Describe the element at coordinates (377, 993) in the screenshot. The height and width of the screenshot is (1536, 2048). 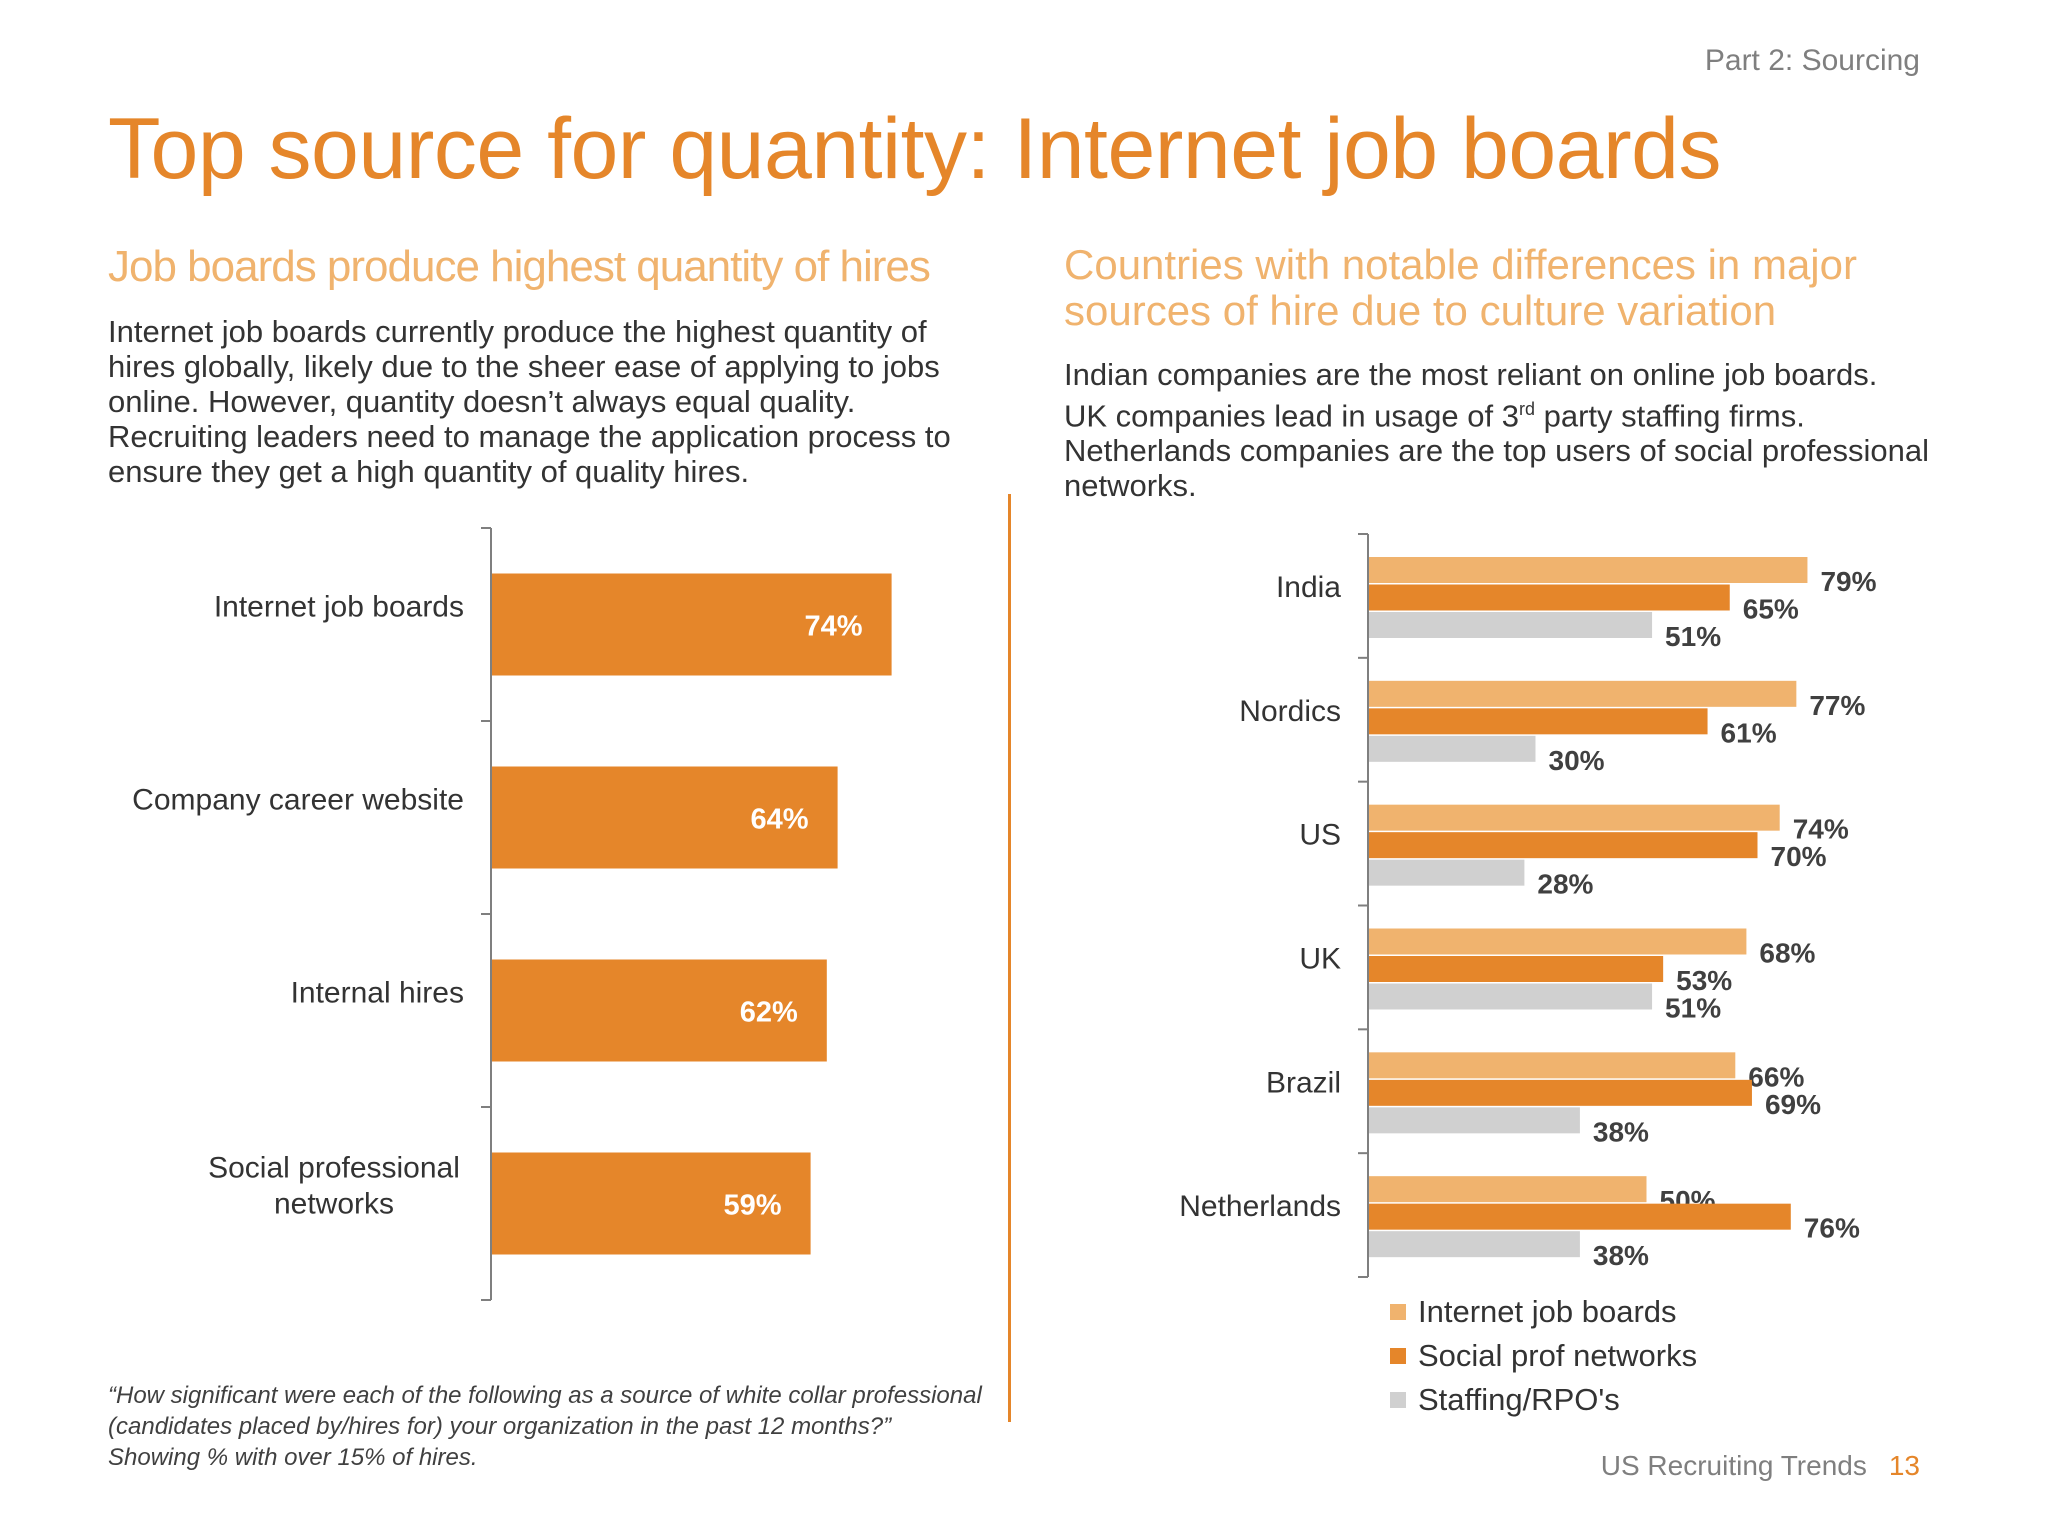
I see `category-label-internal-hires: Internal hires` at that location.